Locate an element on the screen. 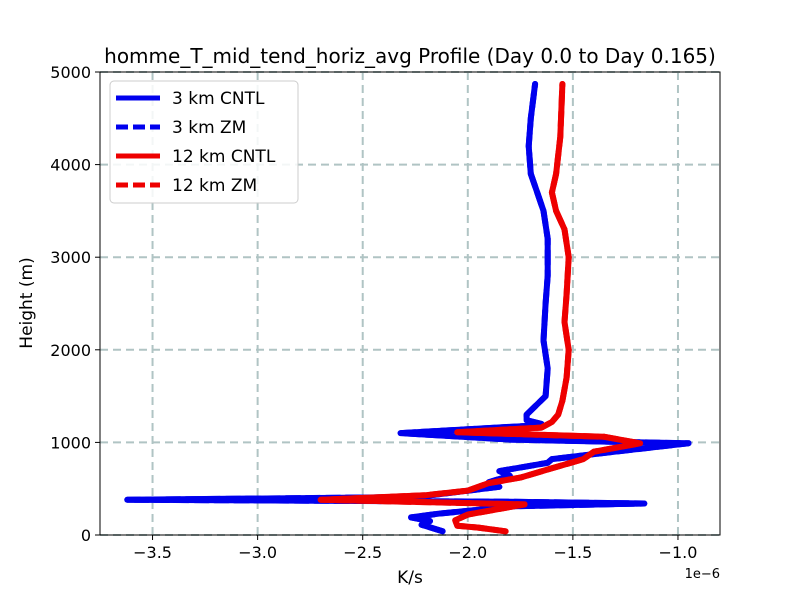  legend-box is located at coordinates (204, 142).